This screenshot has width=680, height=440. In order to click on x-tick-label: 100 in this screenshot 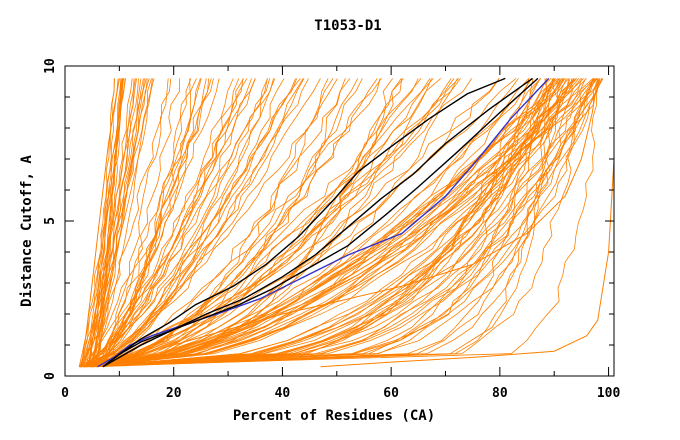, I will do `click(609, 393)`.